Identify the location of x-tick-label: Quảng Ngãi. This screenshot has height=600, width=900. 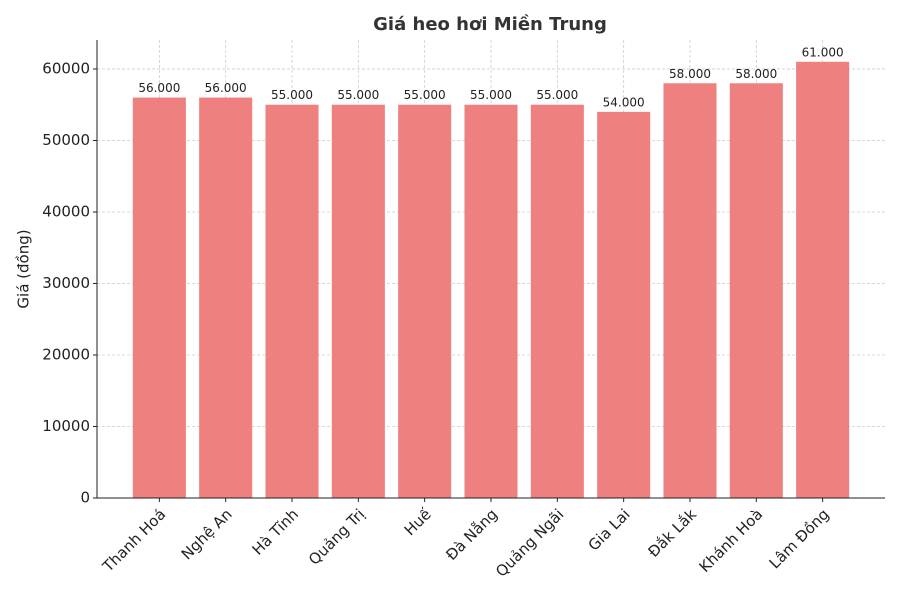
(529, 542).